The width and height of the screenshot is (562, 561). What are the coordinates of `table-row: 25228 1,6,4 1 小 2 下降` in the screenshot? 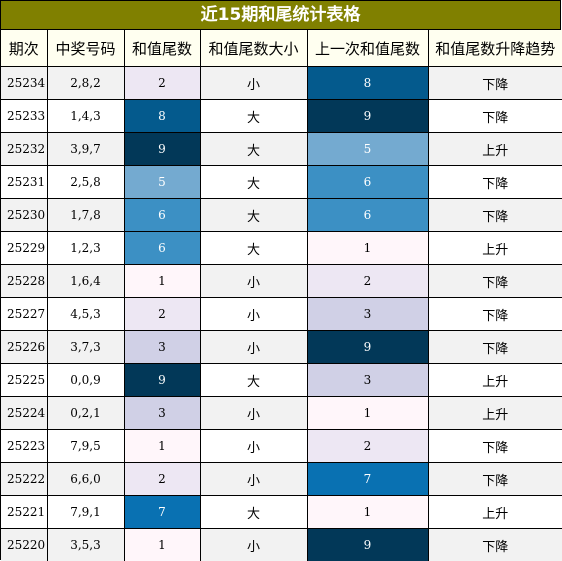 It's located at (281, 281).